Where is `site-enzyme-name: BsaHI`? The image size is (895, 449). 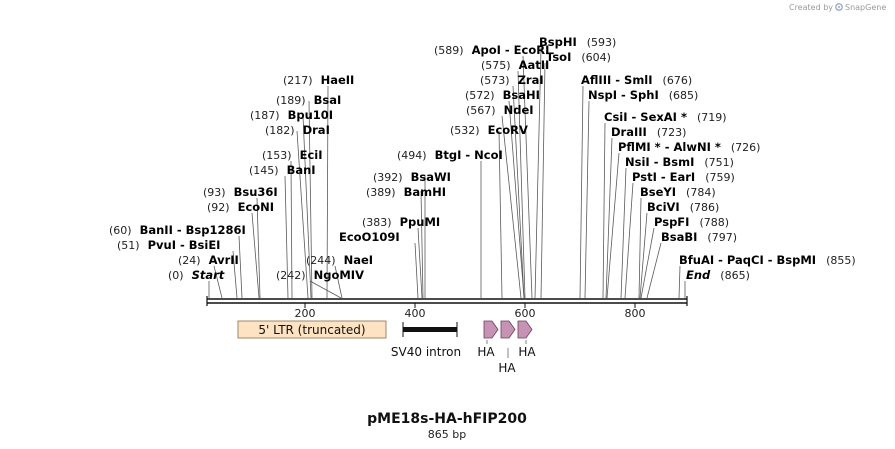 site-enzyme-name: BsaHI is located at coordinates (521, 95).